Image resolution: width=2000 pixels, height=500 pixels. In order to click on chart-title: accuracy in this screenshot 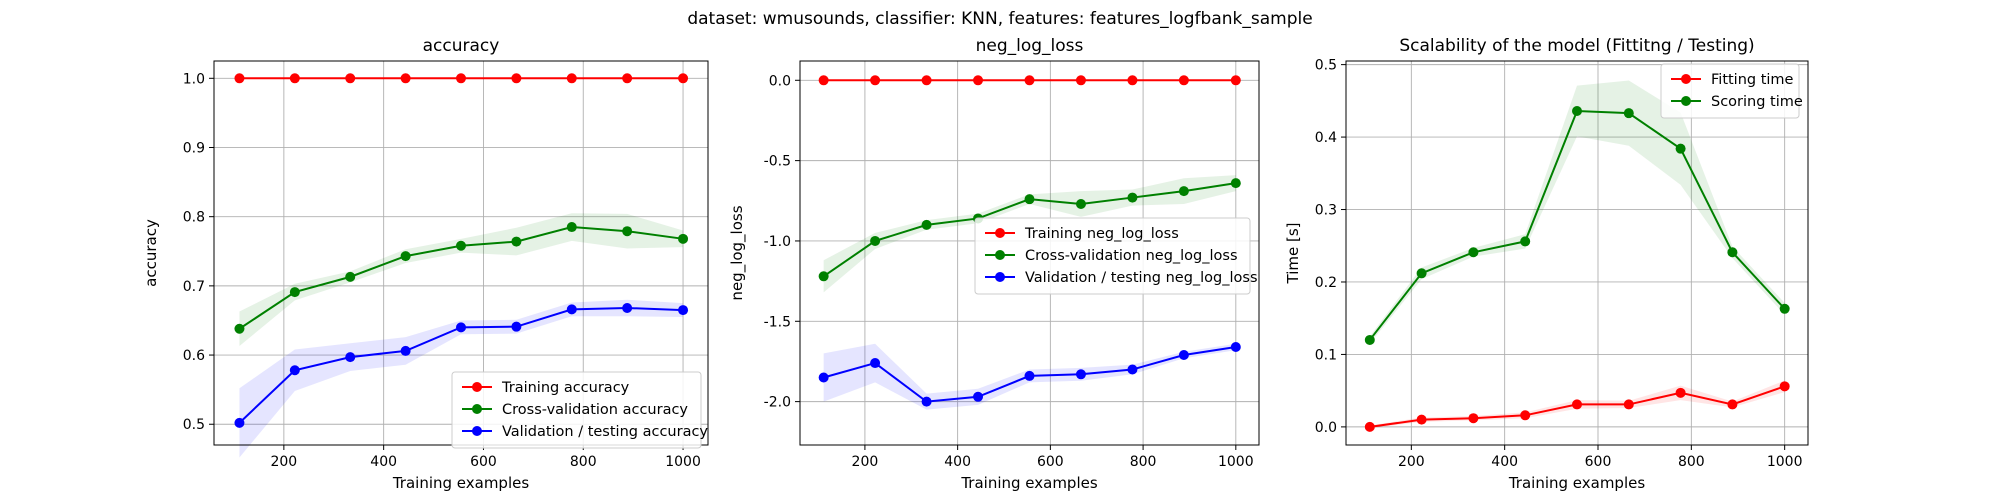, I will do `click(461, 46)`.